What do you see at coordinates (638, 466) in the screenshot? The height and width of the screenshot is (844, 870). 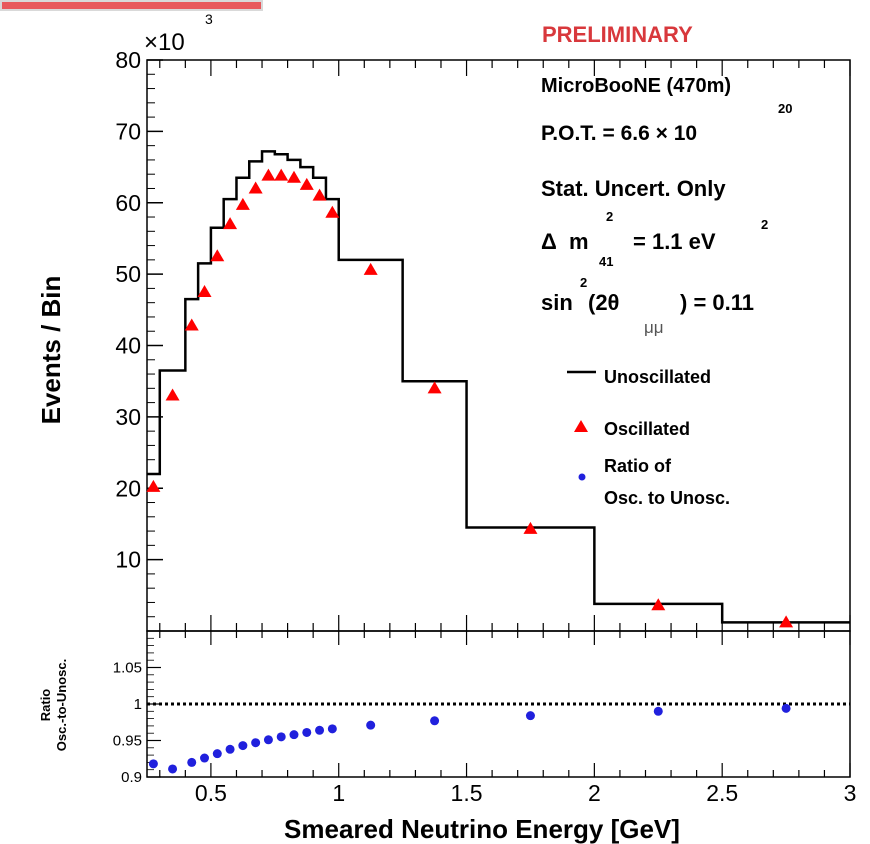 I see `legend-ratio-label: Ratio of` at bounding box center [638, 466].